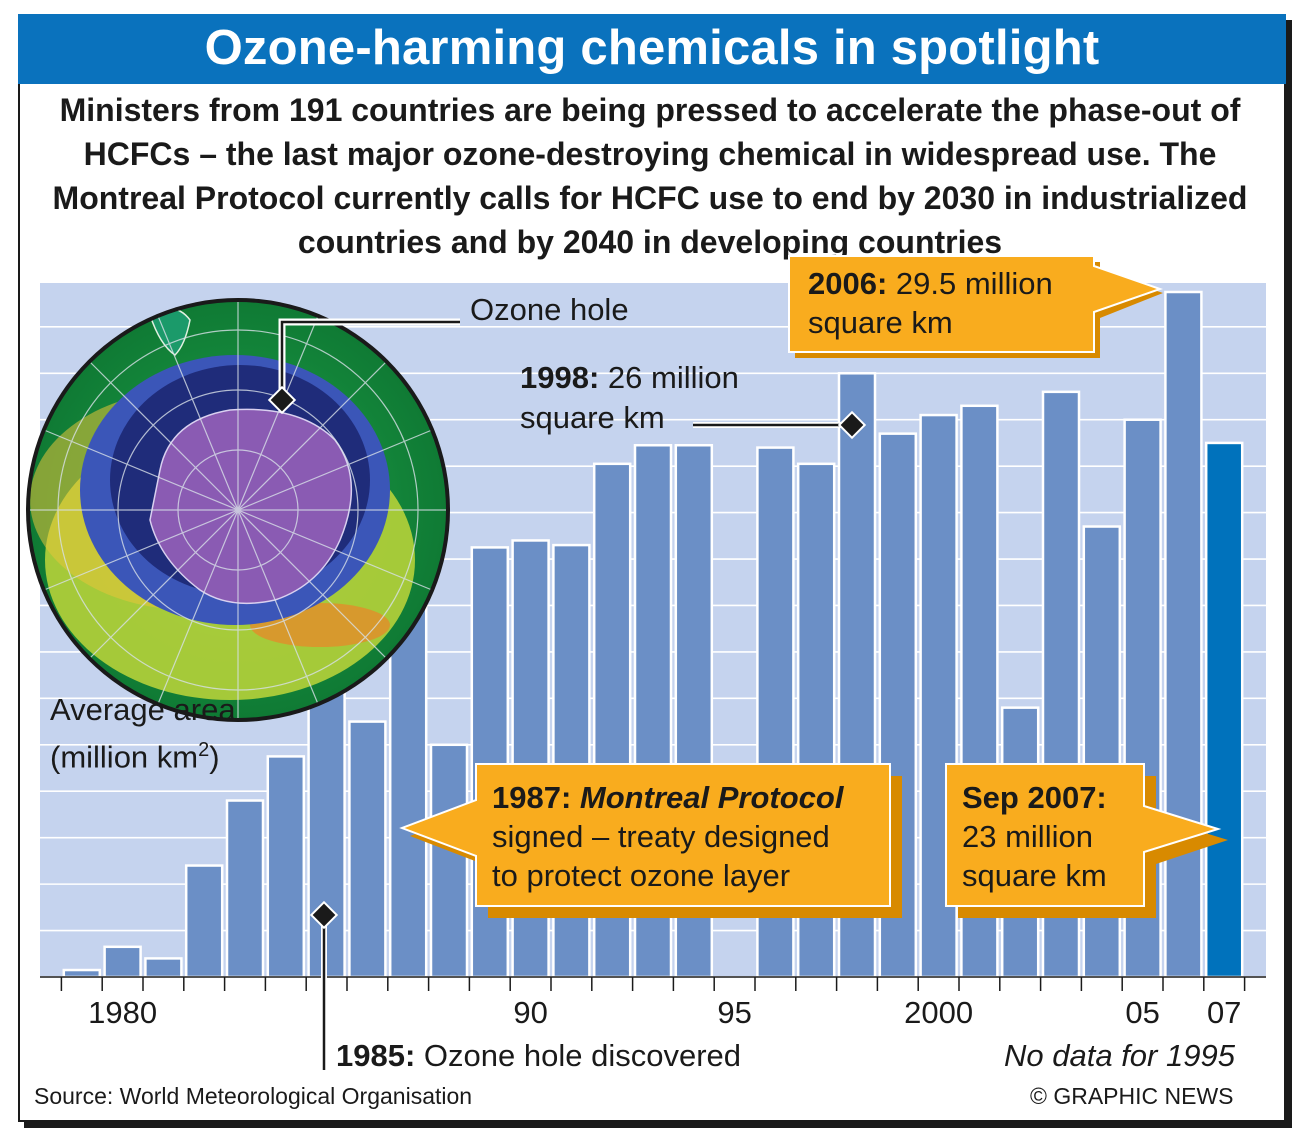 This screenshot has width=1300, height=1138. What do you see at coordinates (880, 322) in the screenshot?
I see `callout-2006-line2: square km` at bounding box center [880, 322].